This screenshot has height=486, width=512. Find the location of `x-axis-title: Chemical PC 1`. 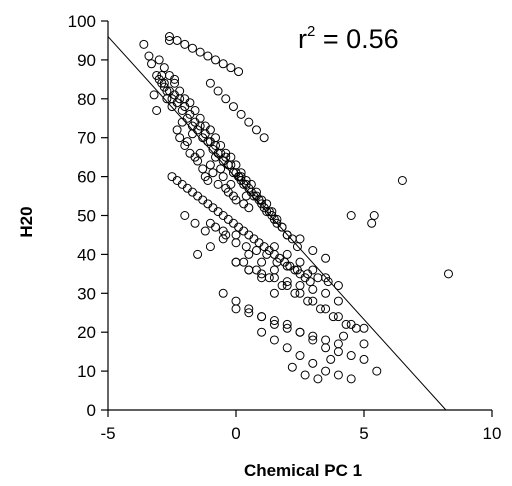

x-axis-title: Chemical PC 1 is located at coordinates (303, 470).